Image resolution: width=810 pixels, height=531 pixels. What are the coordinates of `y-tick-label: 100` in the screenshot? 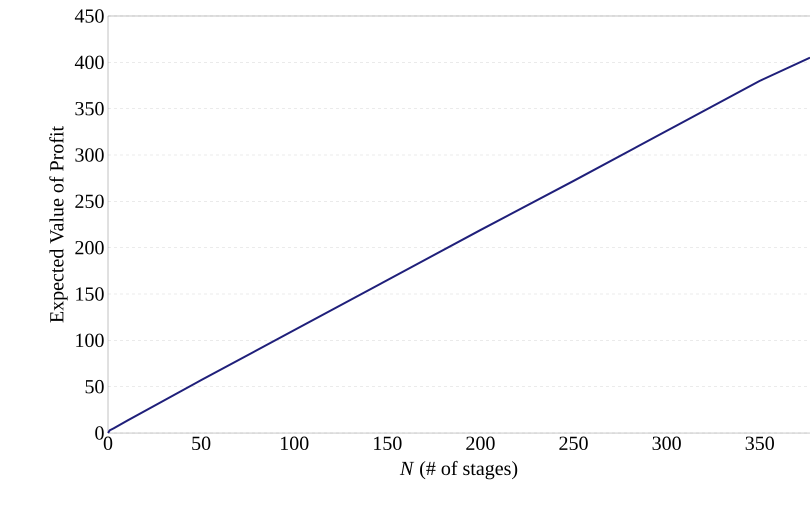 It's located at (90, 341).